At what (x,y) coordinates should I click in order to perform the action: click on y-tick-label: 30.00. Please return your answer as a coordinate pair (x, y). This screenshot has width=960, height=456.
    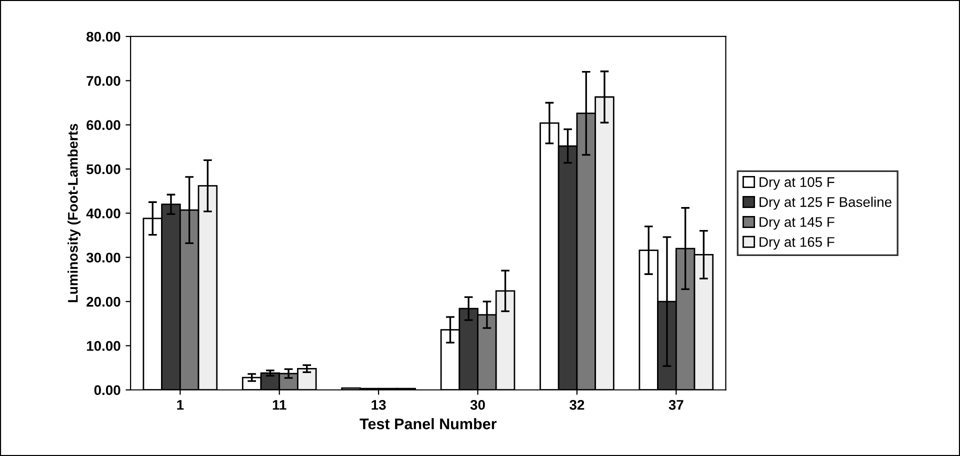
    Looking at the image, I should click on (103, 257).